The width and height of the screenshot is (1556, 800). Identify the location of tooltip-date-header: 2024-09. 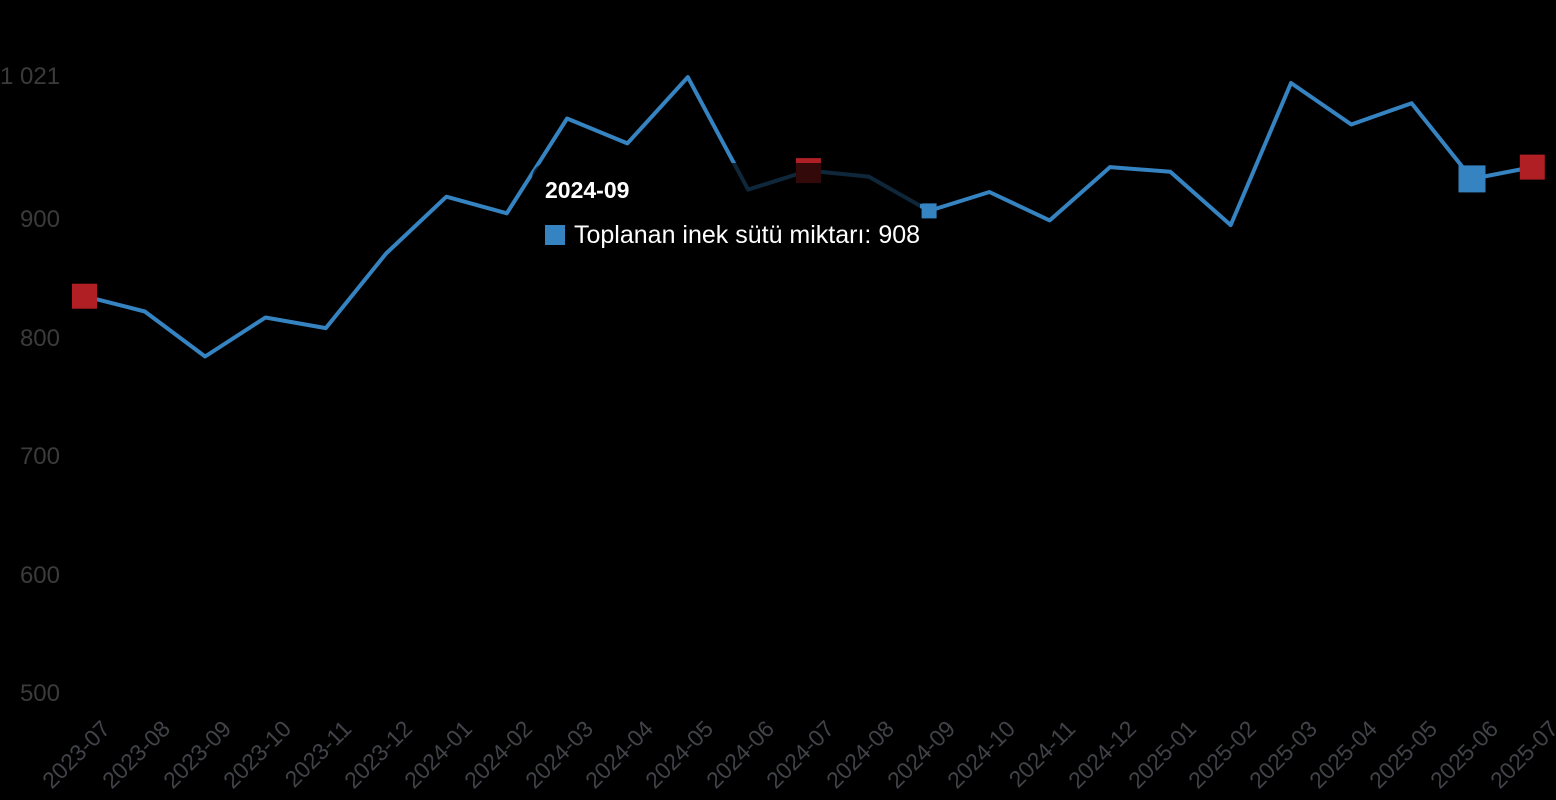
(587, 190).